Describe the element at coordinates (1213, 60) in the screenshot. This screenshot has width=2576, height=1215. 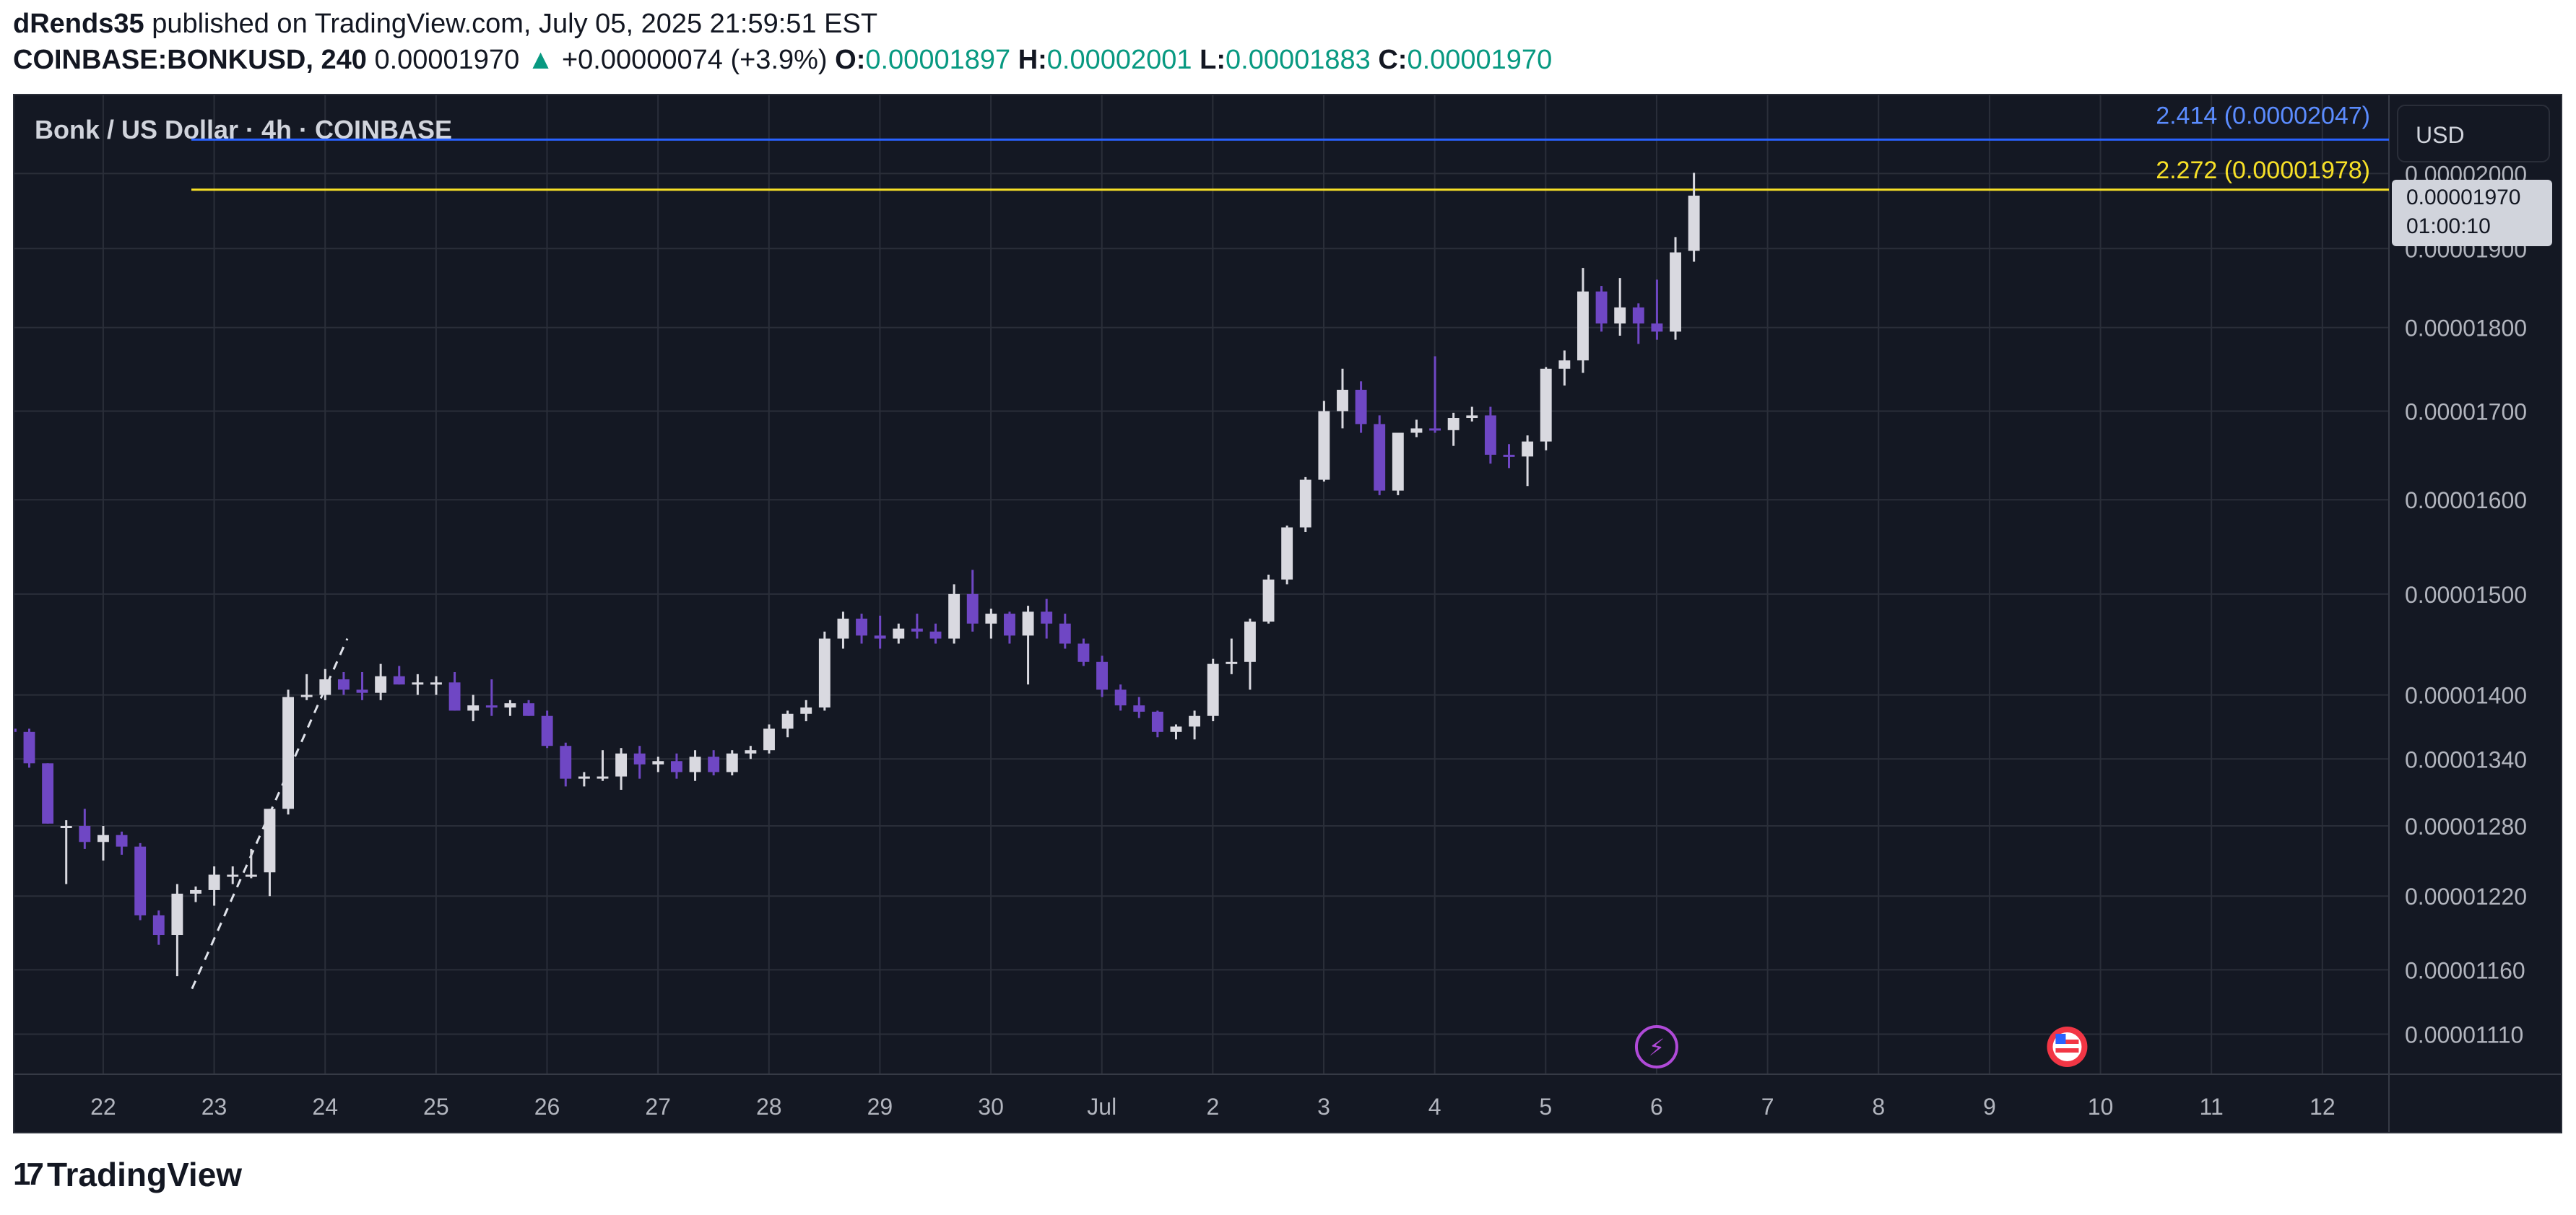
I see `low-label: L:` at that location.